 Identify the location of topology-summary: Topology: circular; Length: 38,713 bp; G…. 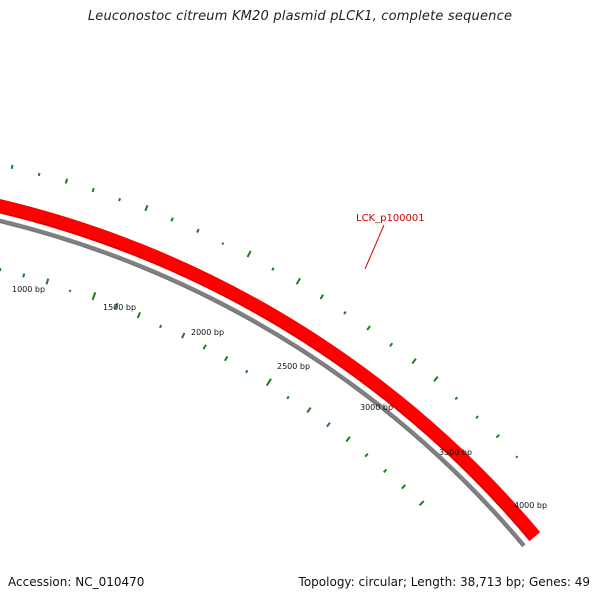
(444, 582).